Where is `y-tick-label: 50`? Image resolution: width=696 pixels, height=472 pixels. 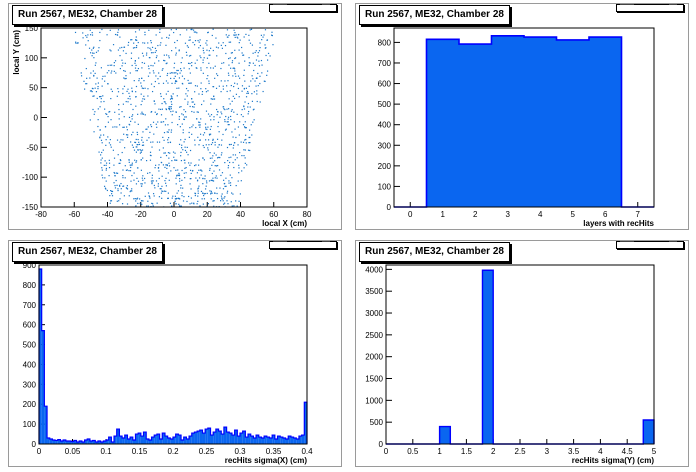 y-tick-label: 50 is located at coordinates (33, 88).